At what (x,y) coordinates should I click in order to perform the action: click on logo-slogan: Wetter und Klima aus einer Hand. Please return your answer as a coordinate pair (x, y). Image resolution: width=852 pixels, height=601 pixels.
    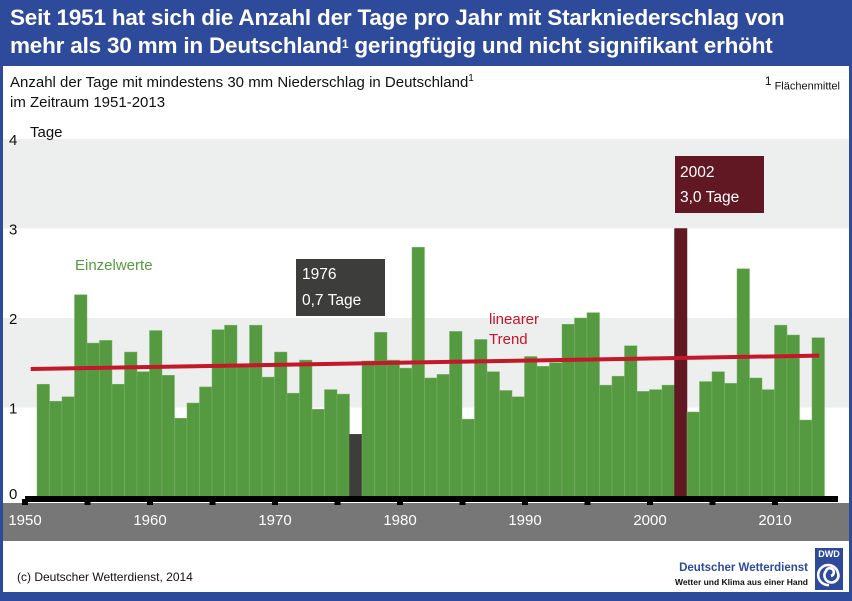
    Looking at the image, I should click on (741, 582).